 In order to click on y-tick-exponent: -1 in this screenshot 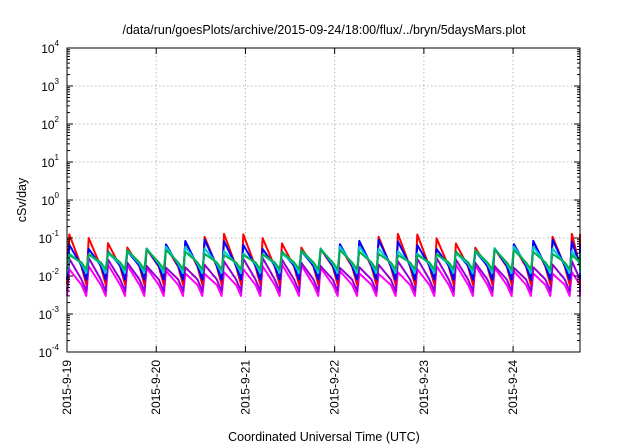, I will do `click(56, 233)`.